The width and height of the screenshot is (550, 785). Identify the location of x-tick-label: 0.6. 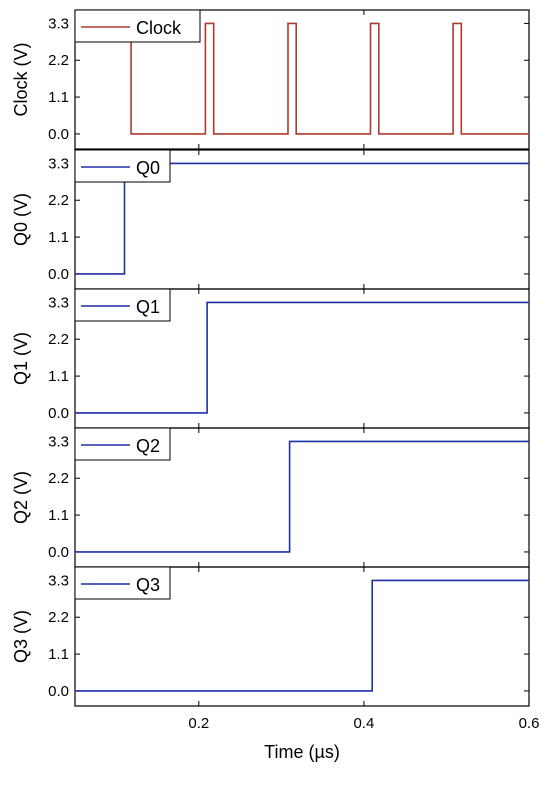
(529, 723).